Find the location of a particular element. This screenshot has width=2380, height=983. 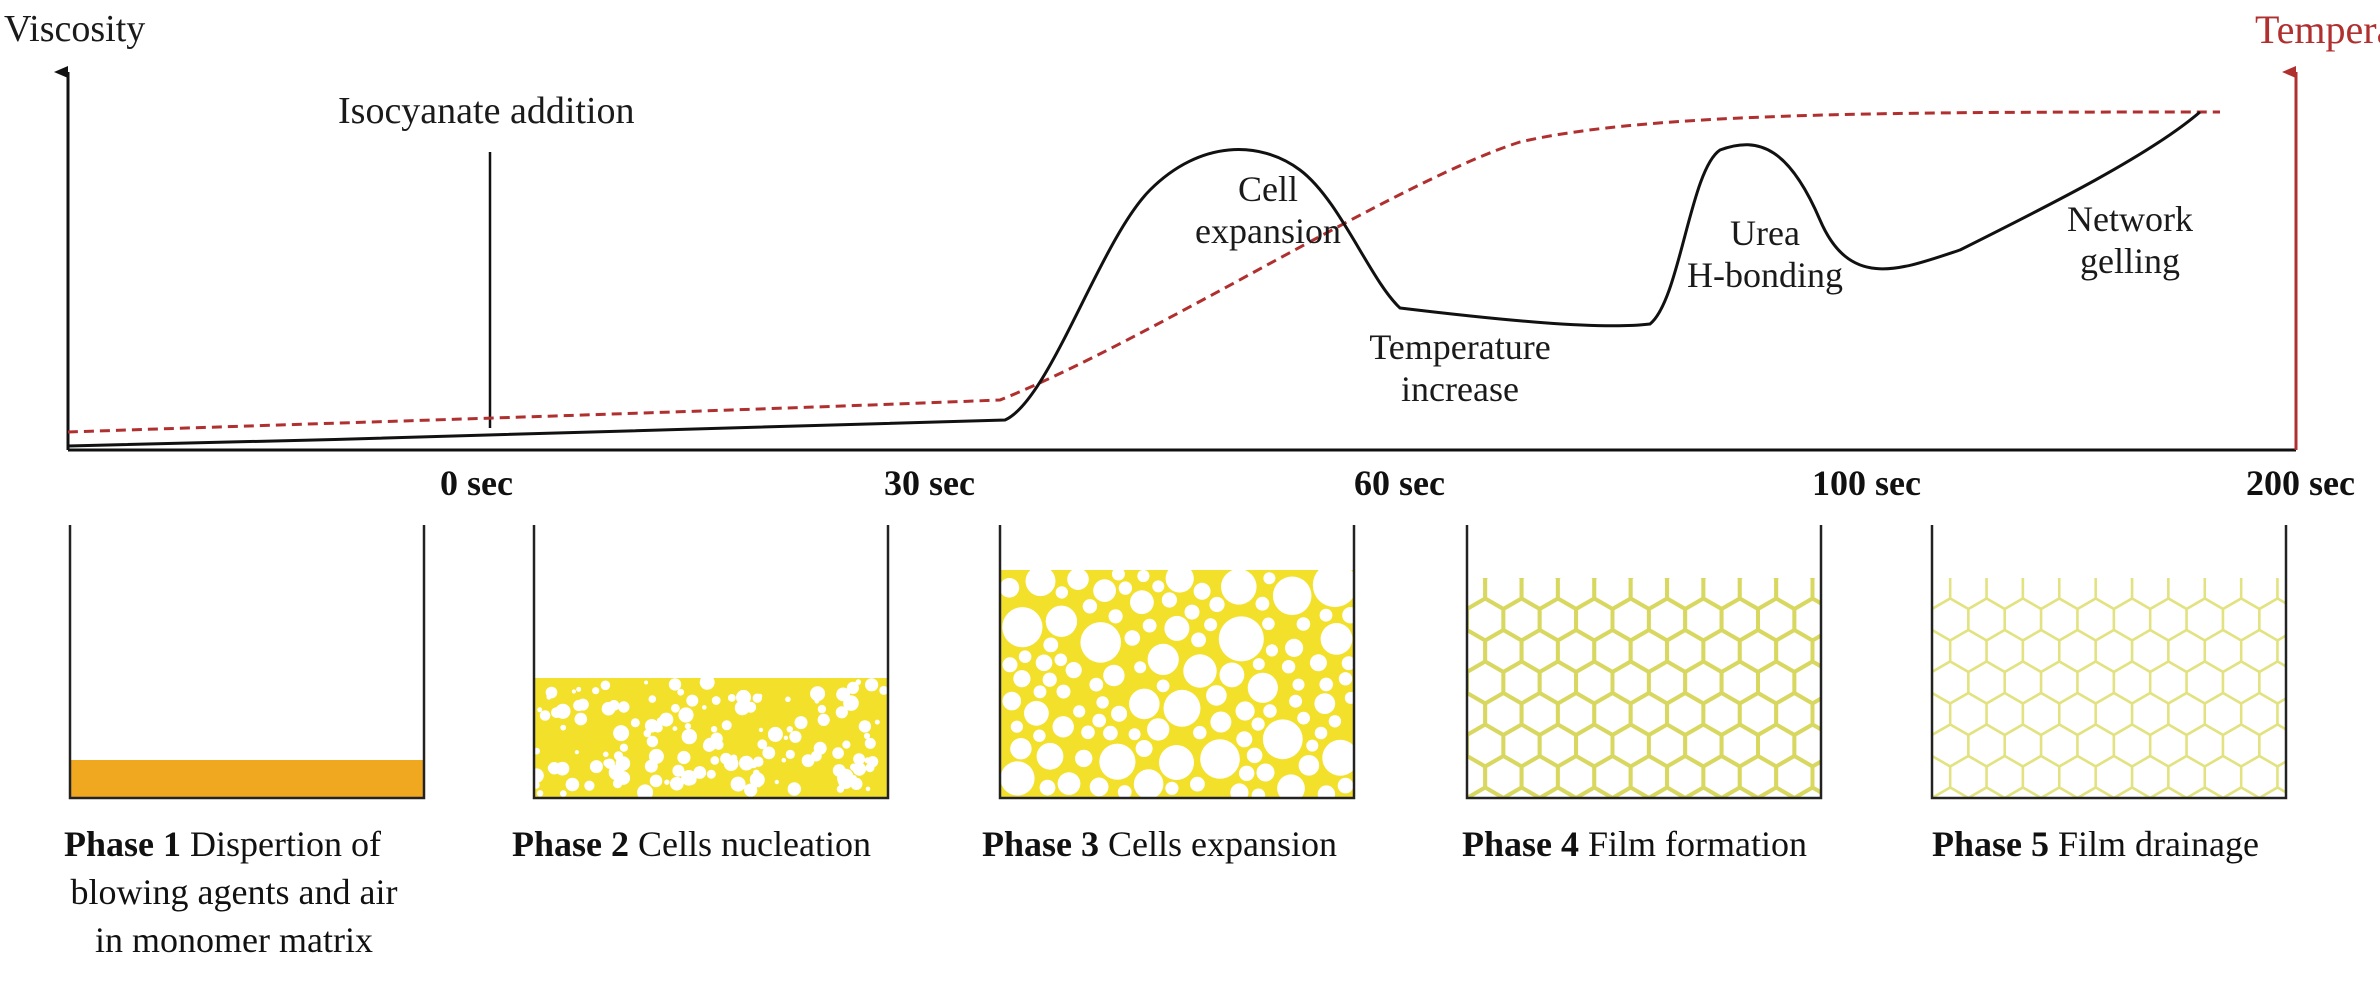

urea-hbonding-label: Urea H-bonding is located at coordinates (1765, 254).